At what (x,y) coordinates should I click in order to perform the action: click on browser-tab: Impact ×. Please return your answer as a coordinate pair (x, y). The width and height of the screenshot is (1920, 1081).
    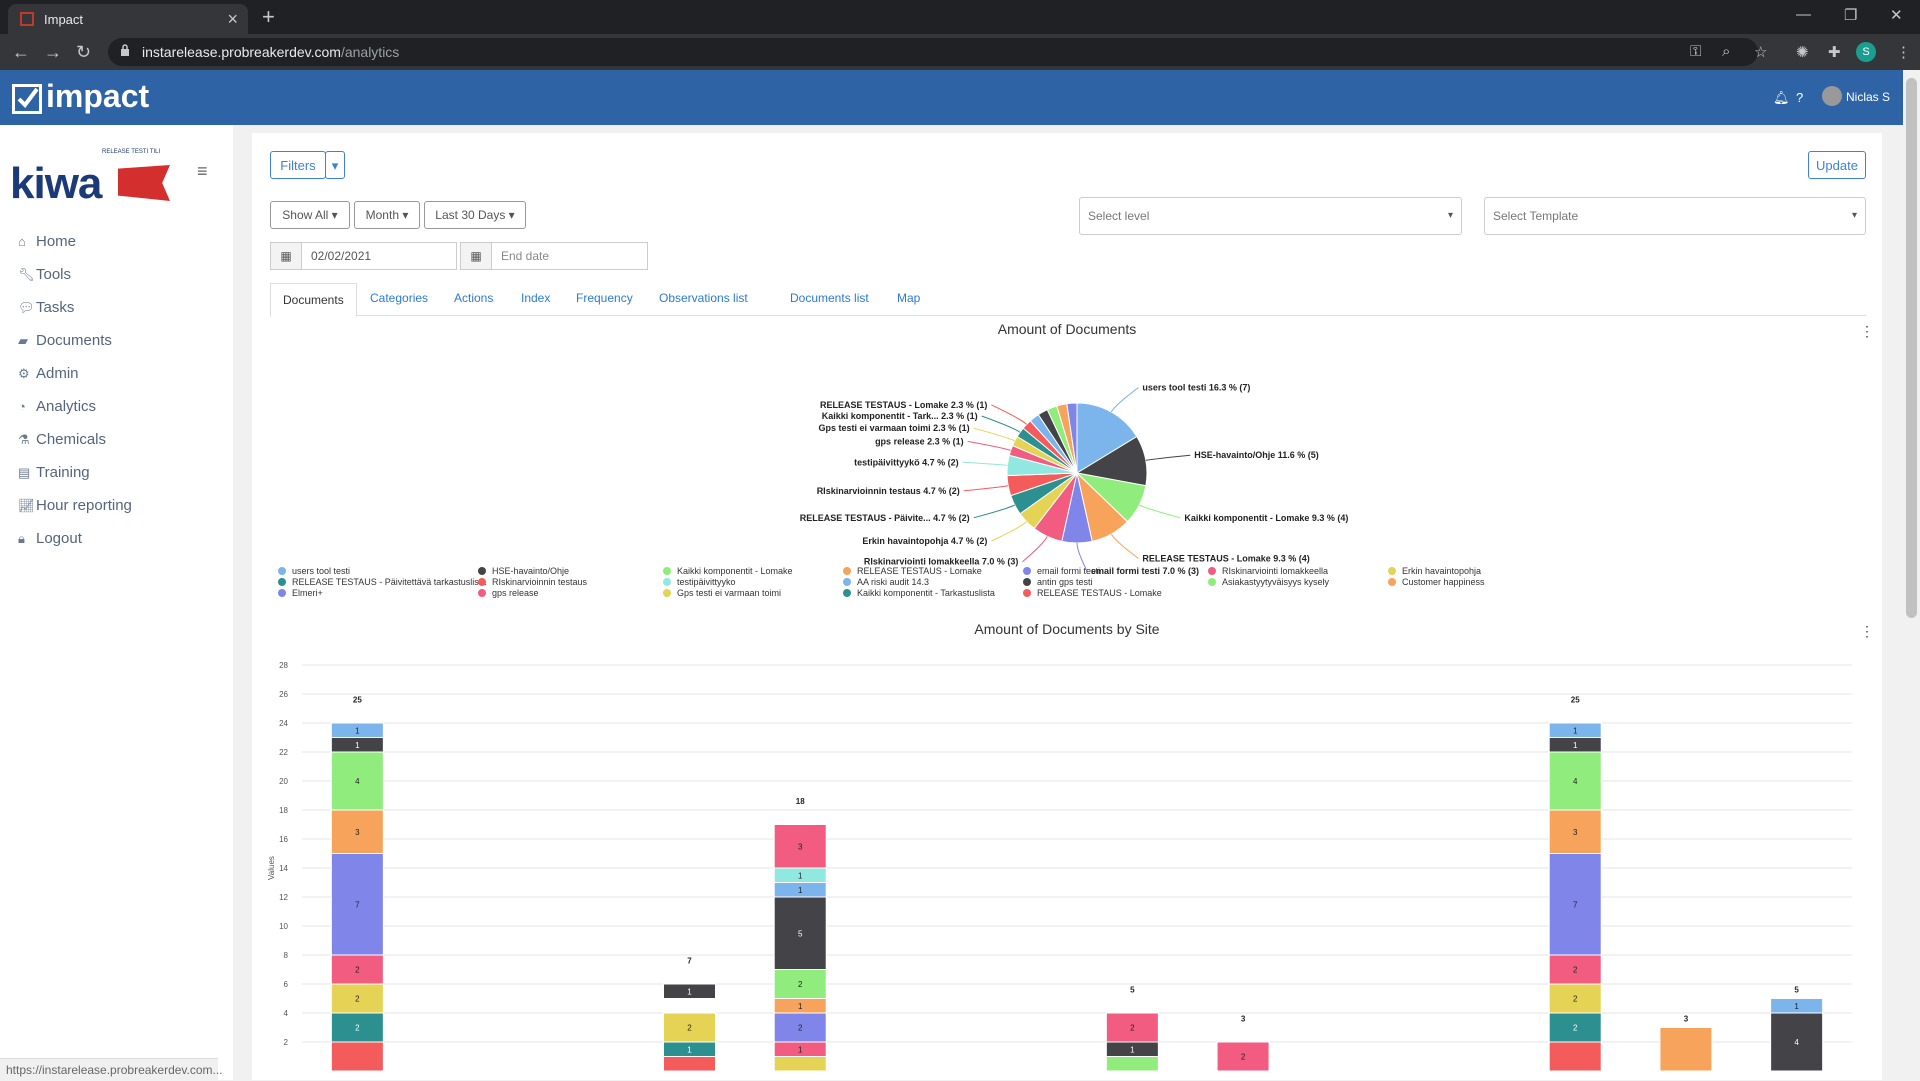
    Looking at the image, I should click on (128, 19).